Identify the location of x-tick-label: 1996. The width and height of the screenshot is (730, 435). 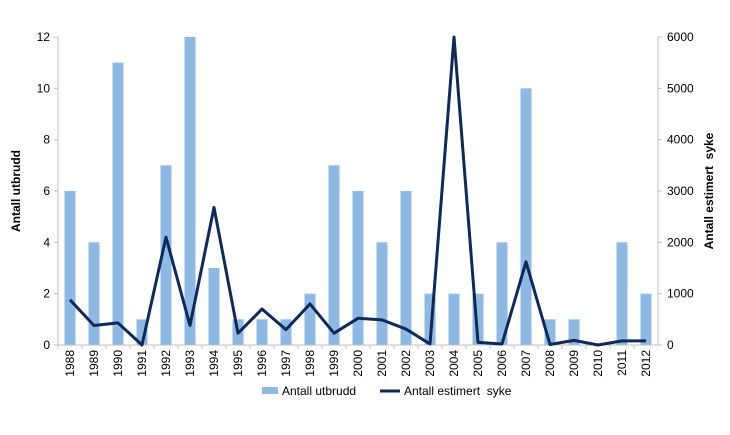
(262, 363).